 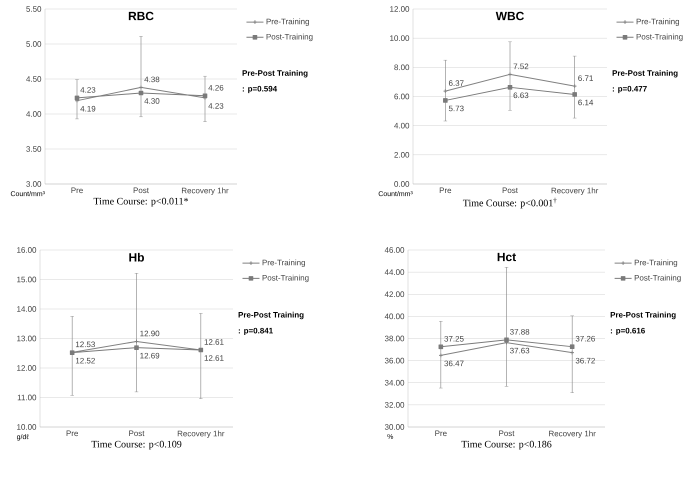 I want to click on chart-title: WBC, so click(x=510, y=16).